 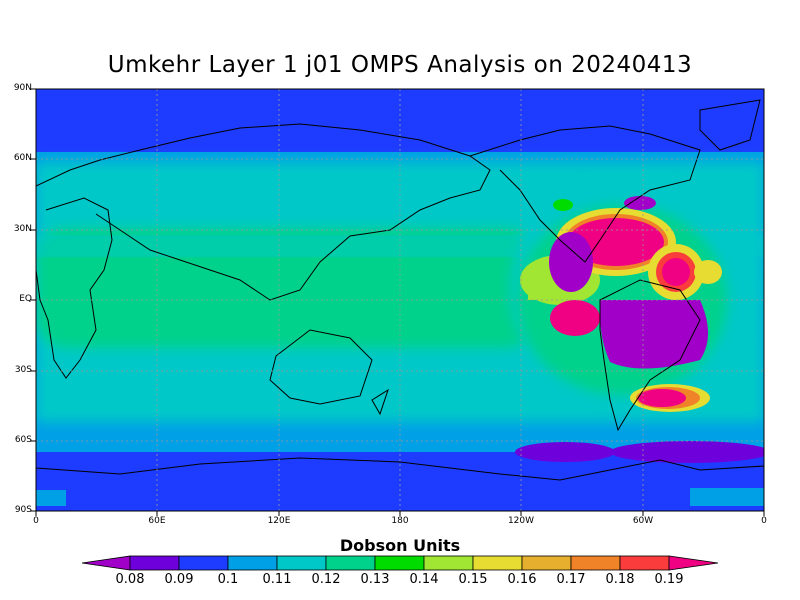 What do you see at coordinates (22, 88) in the screenshot?
I see `lat-label-90n: 90N` at bounding box center [22, 88].